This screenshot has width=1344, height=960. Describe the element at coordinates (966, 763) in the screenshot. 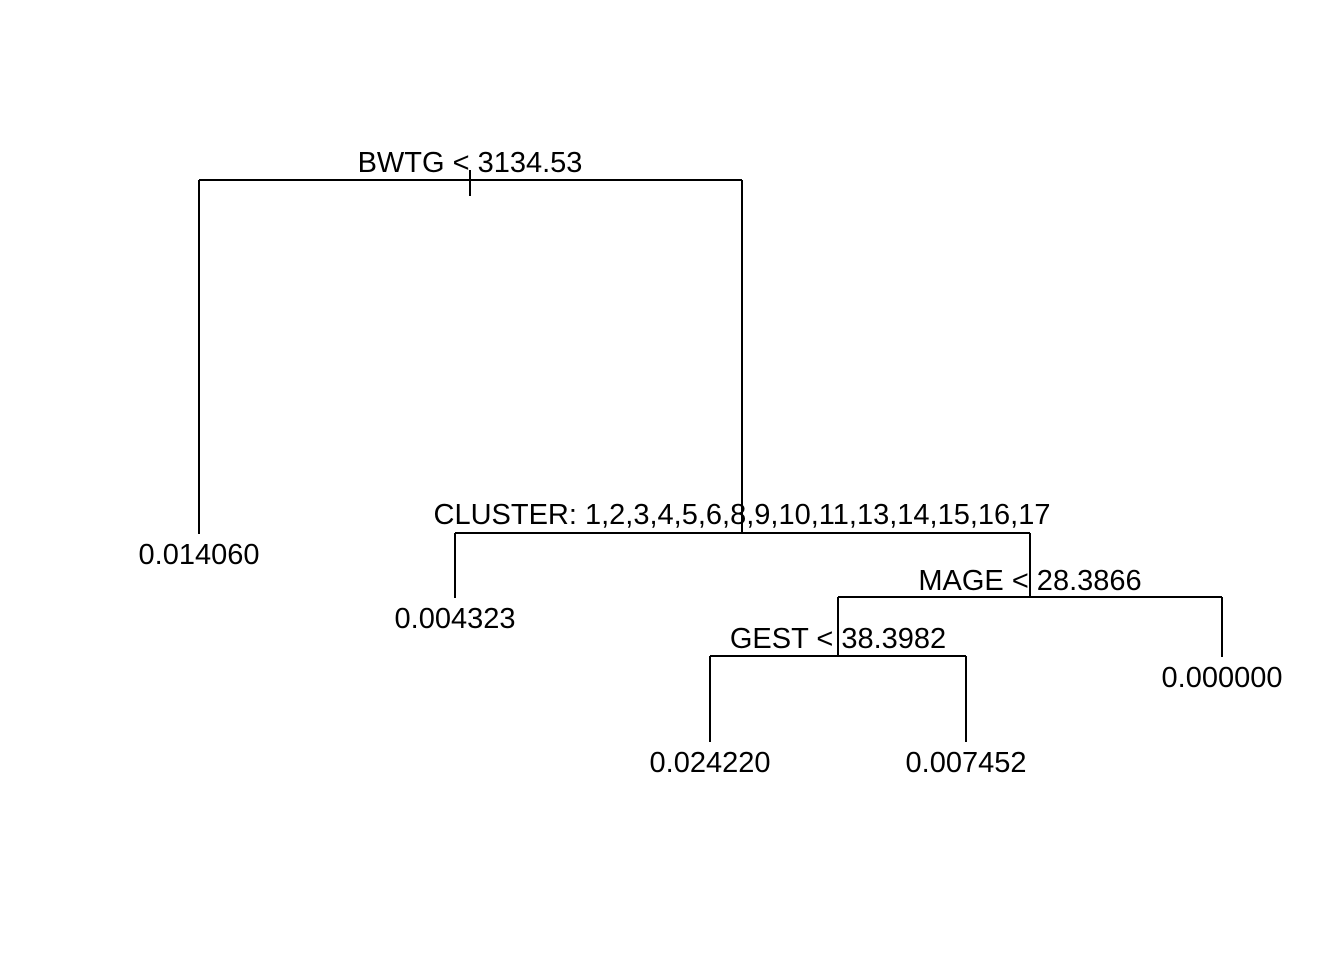

I see `leaf-label: 0.007452` at that location.